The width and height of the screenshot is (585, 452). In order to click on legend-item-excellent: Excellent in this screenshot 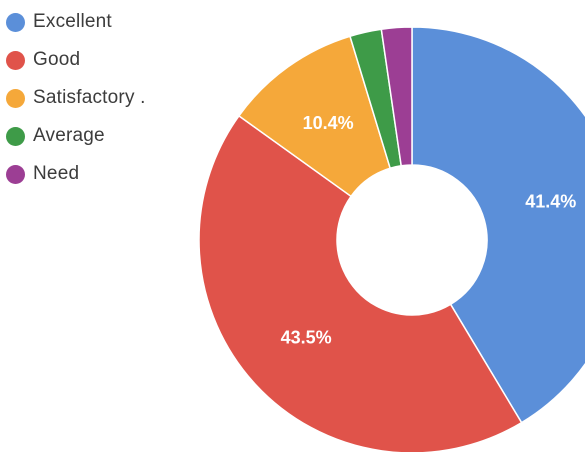, I will do `click(76, 22)`.